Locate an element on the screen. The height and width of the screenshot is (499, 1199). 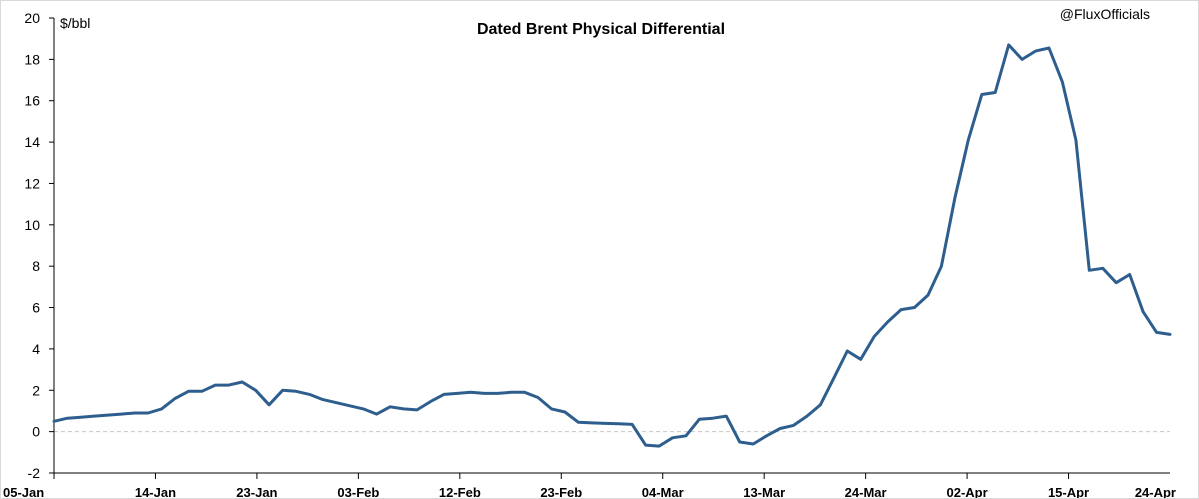
x-tick-label: 05-Jan is located at coordinates (23, 492).